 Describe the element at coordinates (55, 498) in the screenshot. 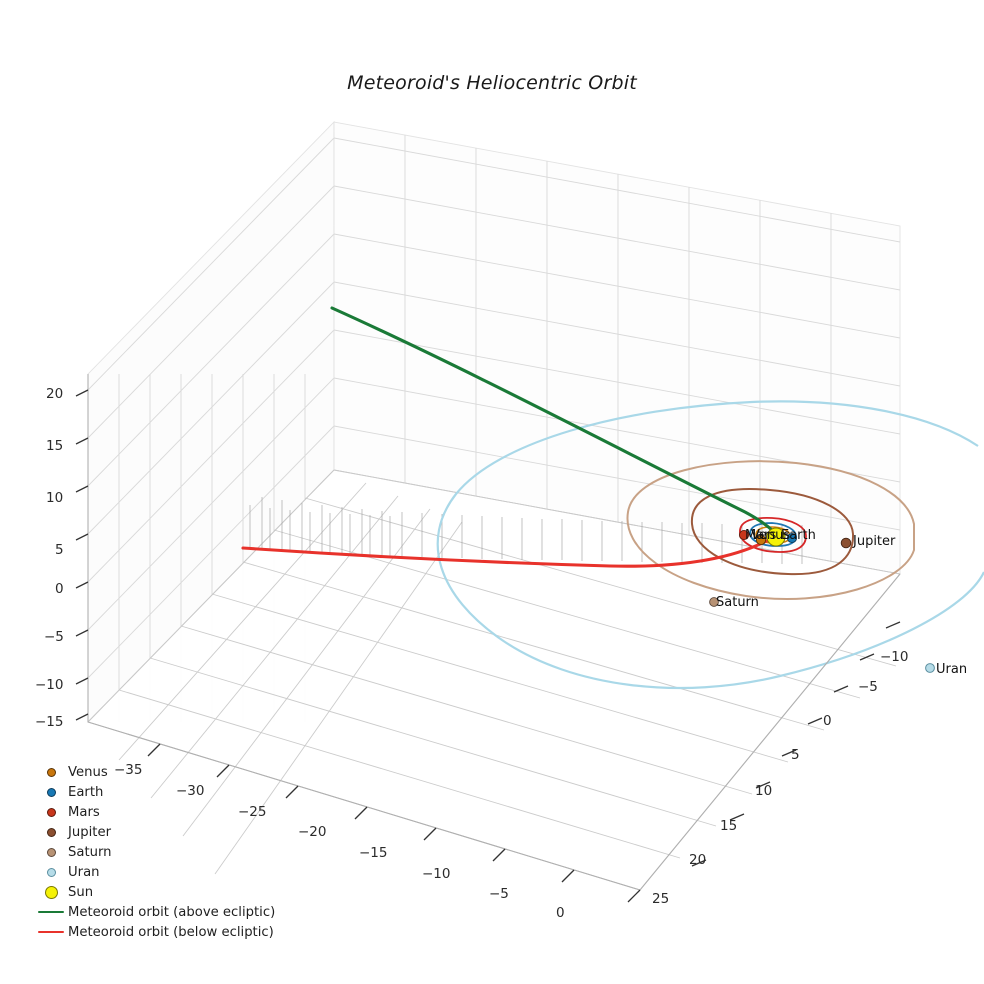

I see `z-tick-label: 10` at that location.